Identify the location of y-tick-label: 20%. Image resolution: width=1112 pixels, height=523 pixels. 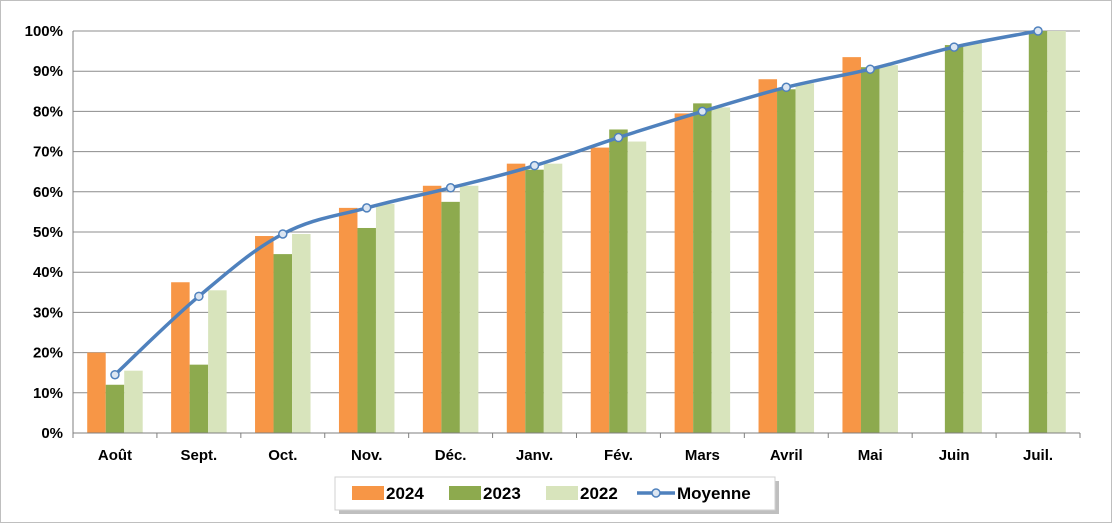
(48, 353).